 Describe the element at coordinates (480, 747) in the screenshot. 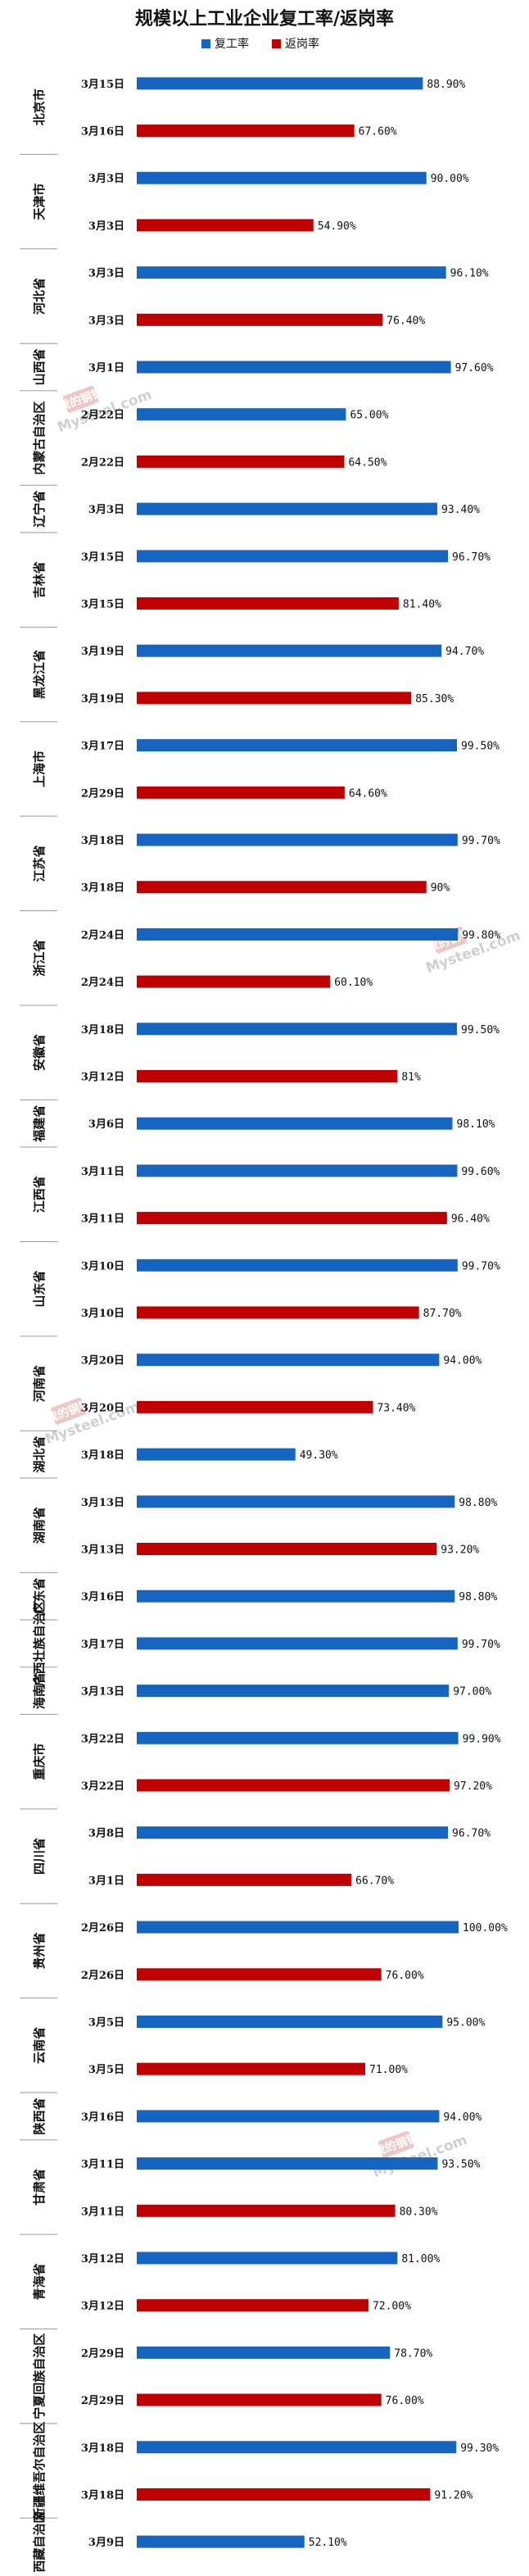

I see `bar-value-label: 99.50%` at that location.